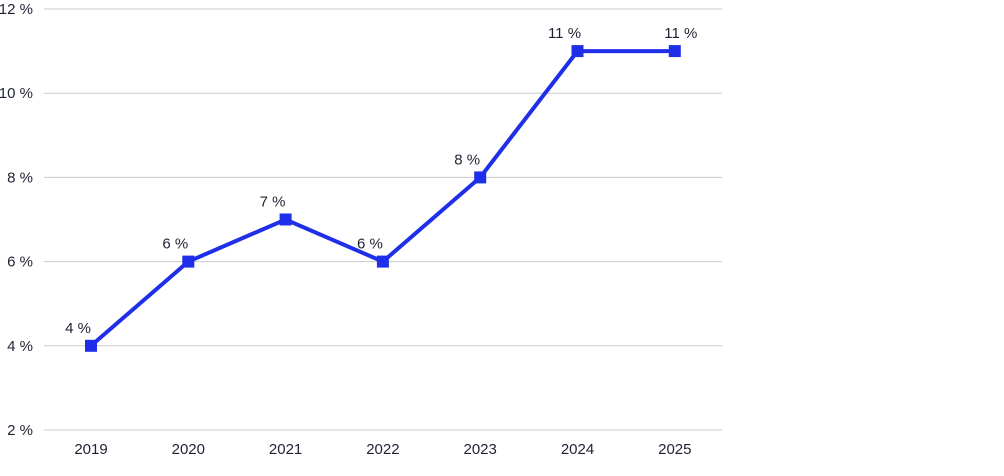  What do you see at coordinates (20, 177) in the screenshot?
I see `y-tick-label: 8 %` at bounding box center [20, 177].